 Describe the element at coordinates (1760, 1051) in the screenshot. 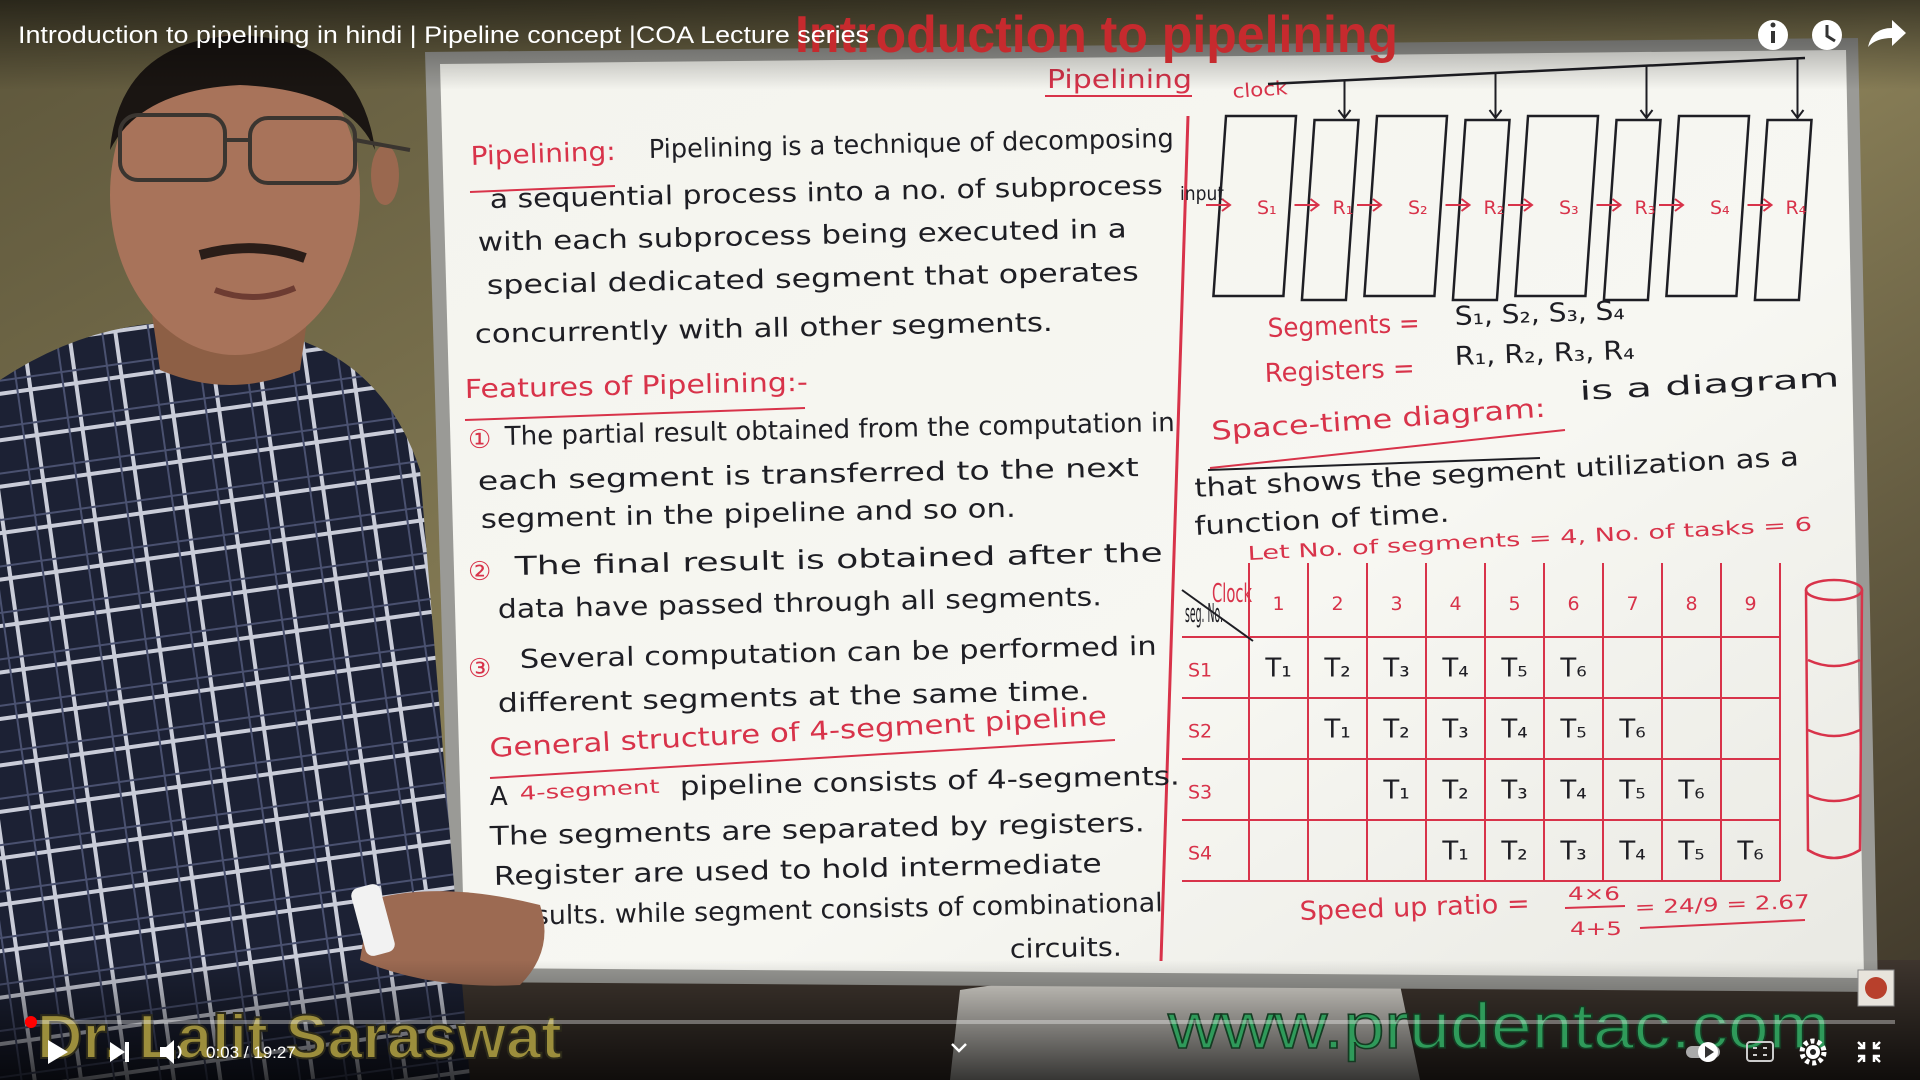

I see `captions-button` at that location.